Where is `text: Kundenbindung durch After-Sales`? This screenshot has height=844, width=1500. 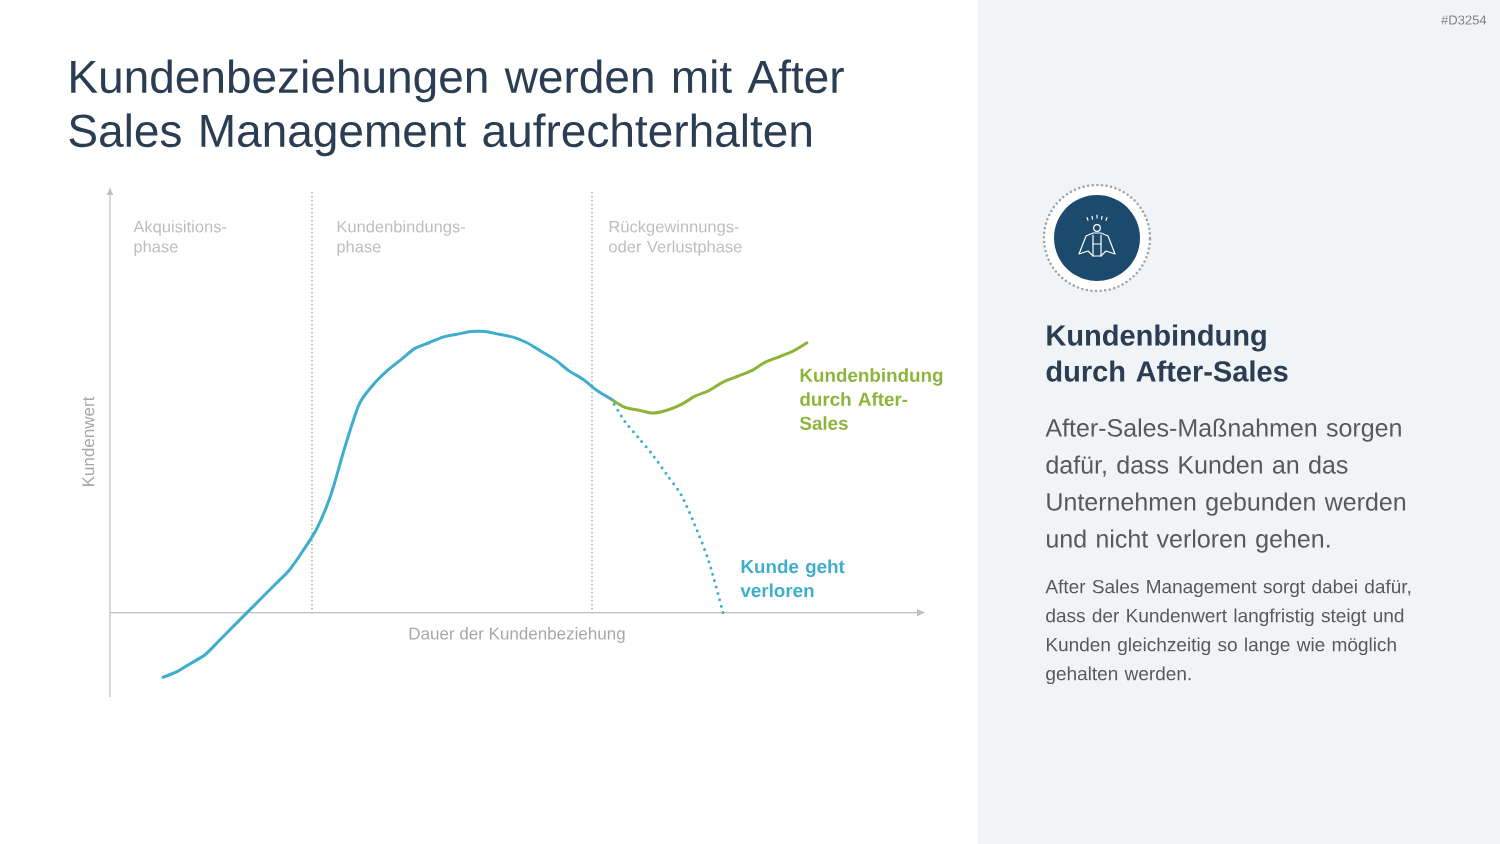 text: Kundenbindung durch After-Sales is located at coordinates (1167, 353).